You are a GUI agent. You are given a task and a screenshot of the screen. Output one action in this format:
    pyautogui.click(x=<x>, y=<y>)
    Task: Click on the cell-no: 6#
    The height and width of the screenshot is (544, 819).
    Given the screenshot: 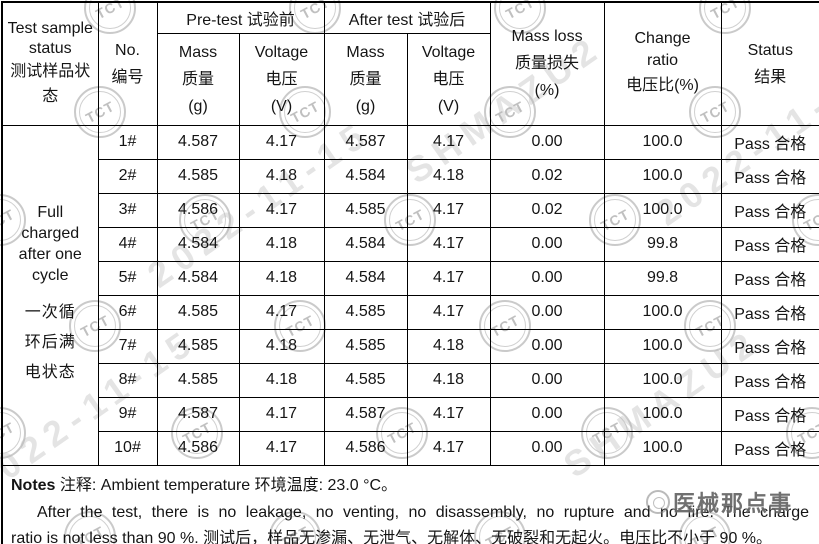 What is the action you would take?
    pyautogui.click(x=127, y=312)
    